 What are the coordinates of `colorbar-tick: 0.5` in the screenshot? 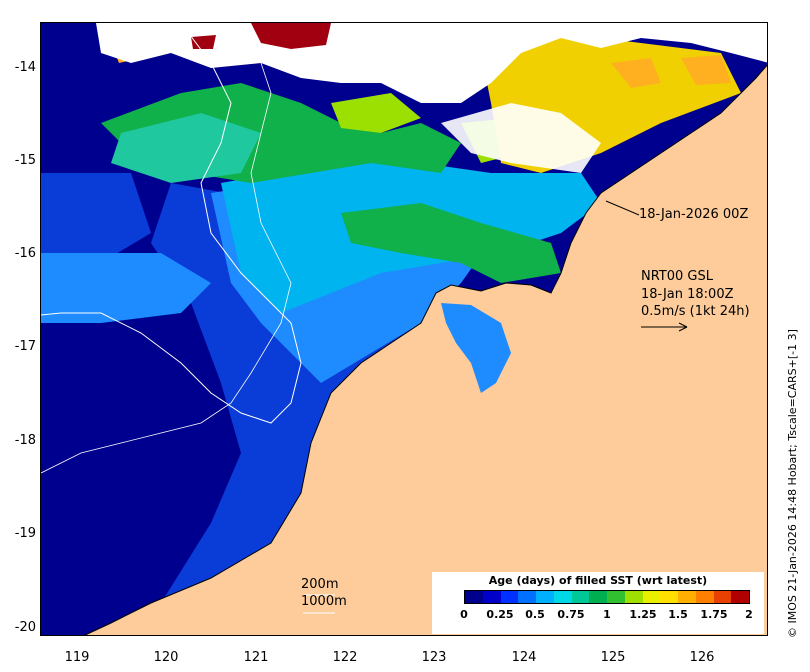 It's located at (535, 614).